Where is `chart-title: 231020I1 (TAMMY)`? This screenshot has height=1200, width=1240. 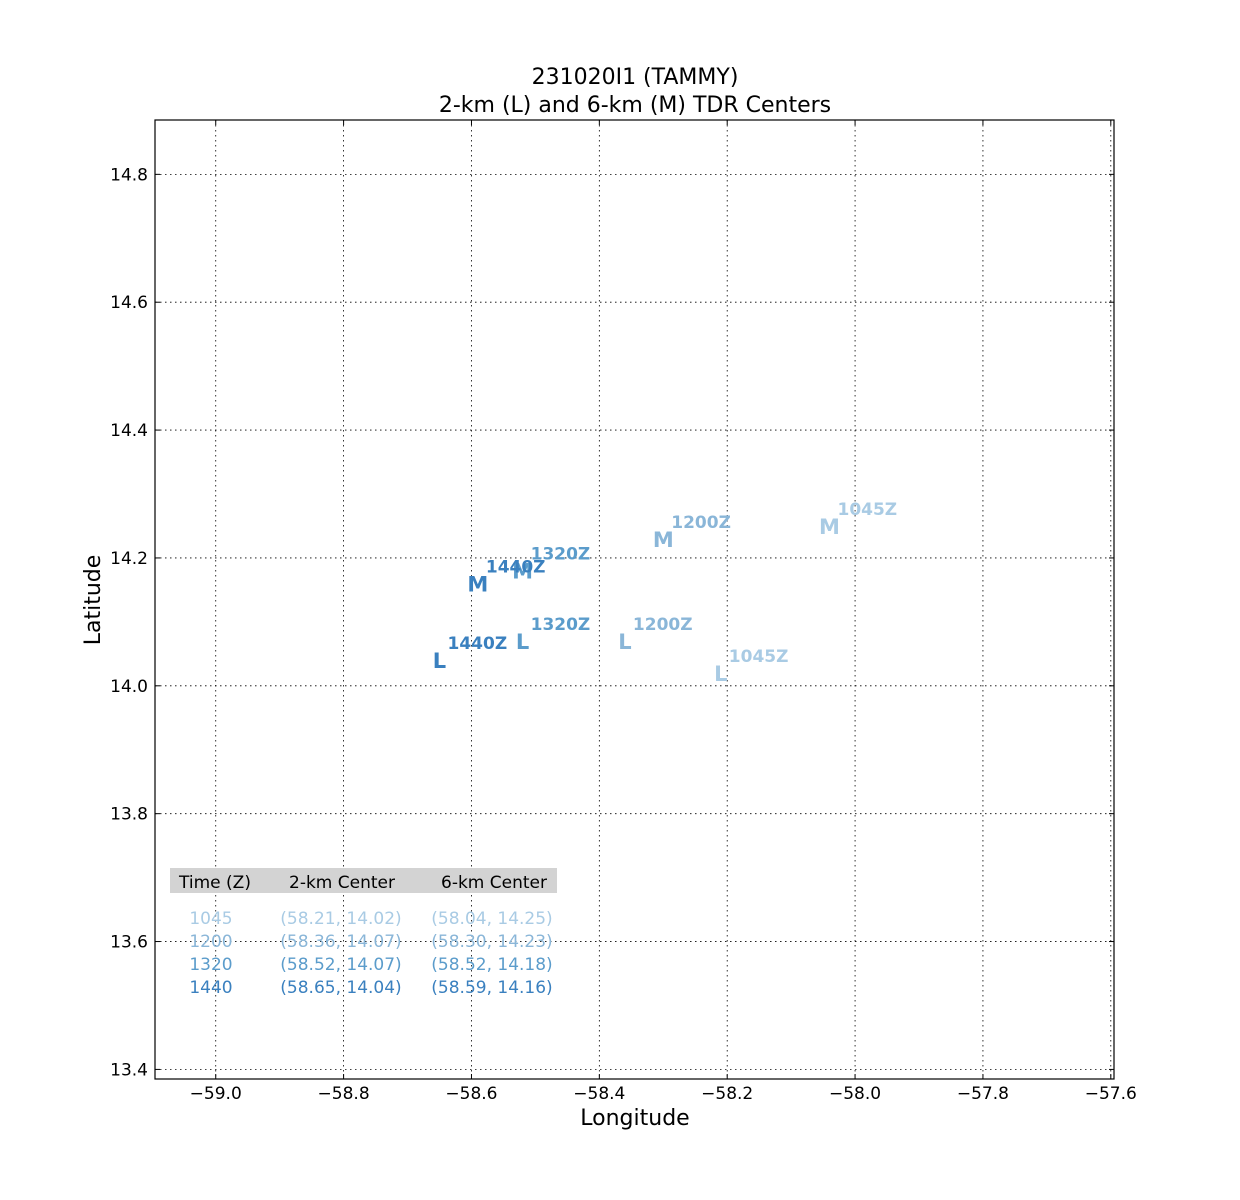 chart-title: 231020I1 (TAMMY) is located at coordinates (635, 77).